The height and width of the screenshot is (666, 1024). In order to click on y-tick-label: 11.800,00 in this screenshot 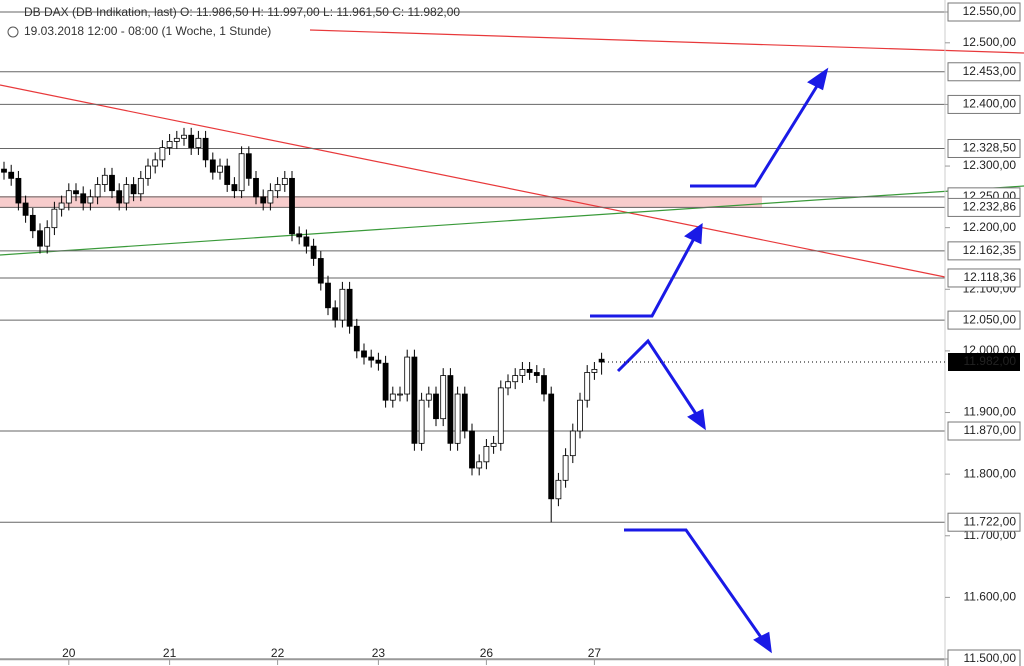, I will do `click(990, 473)`.